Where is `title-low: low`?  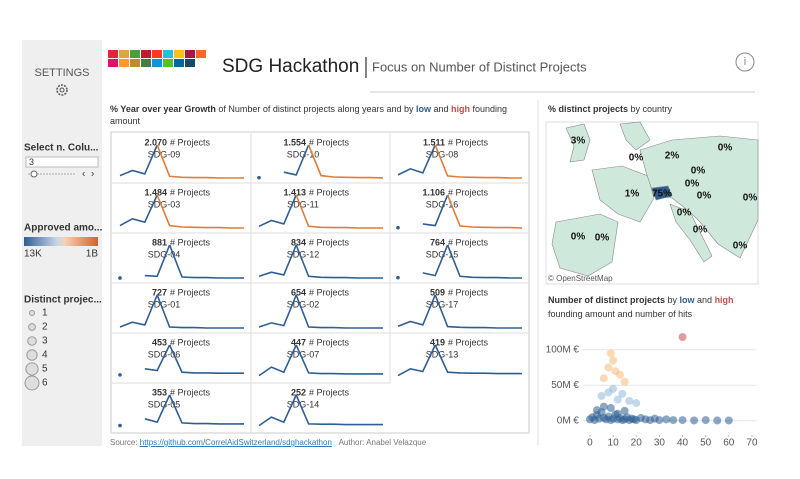 title-low: low is located at coordinates (423, 109).